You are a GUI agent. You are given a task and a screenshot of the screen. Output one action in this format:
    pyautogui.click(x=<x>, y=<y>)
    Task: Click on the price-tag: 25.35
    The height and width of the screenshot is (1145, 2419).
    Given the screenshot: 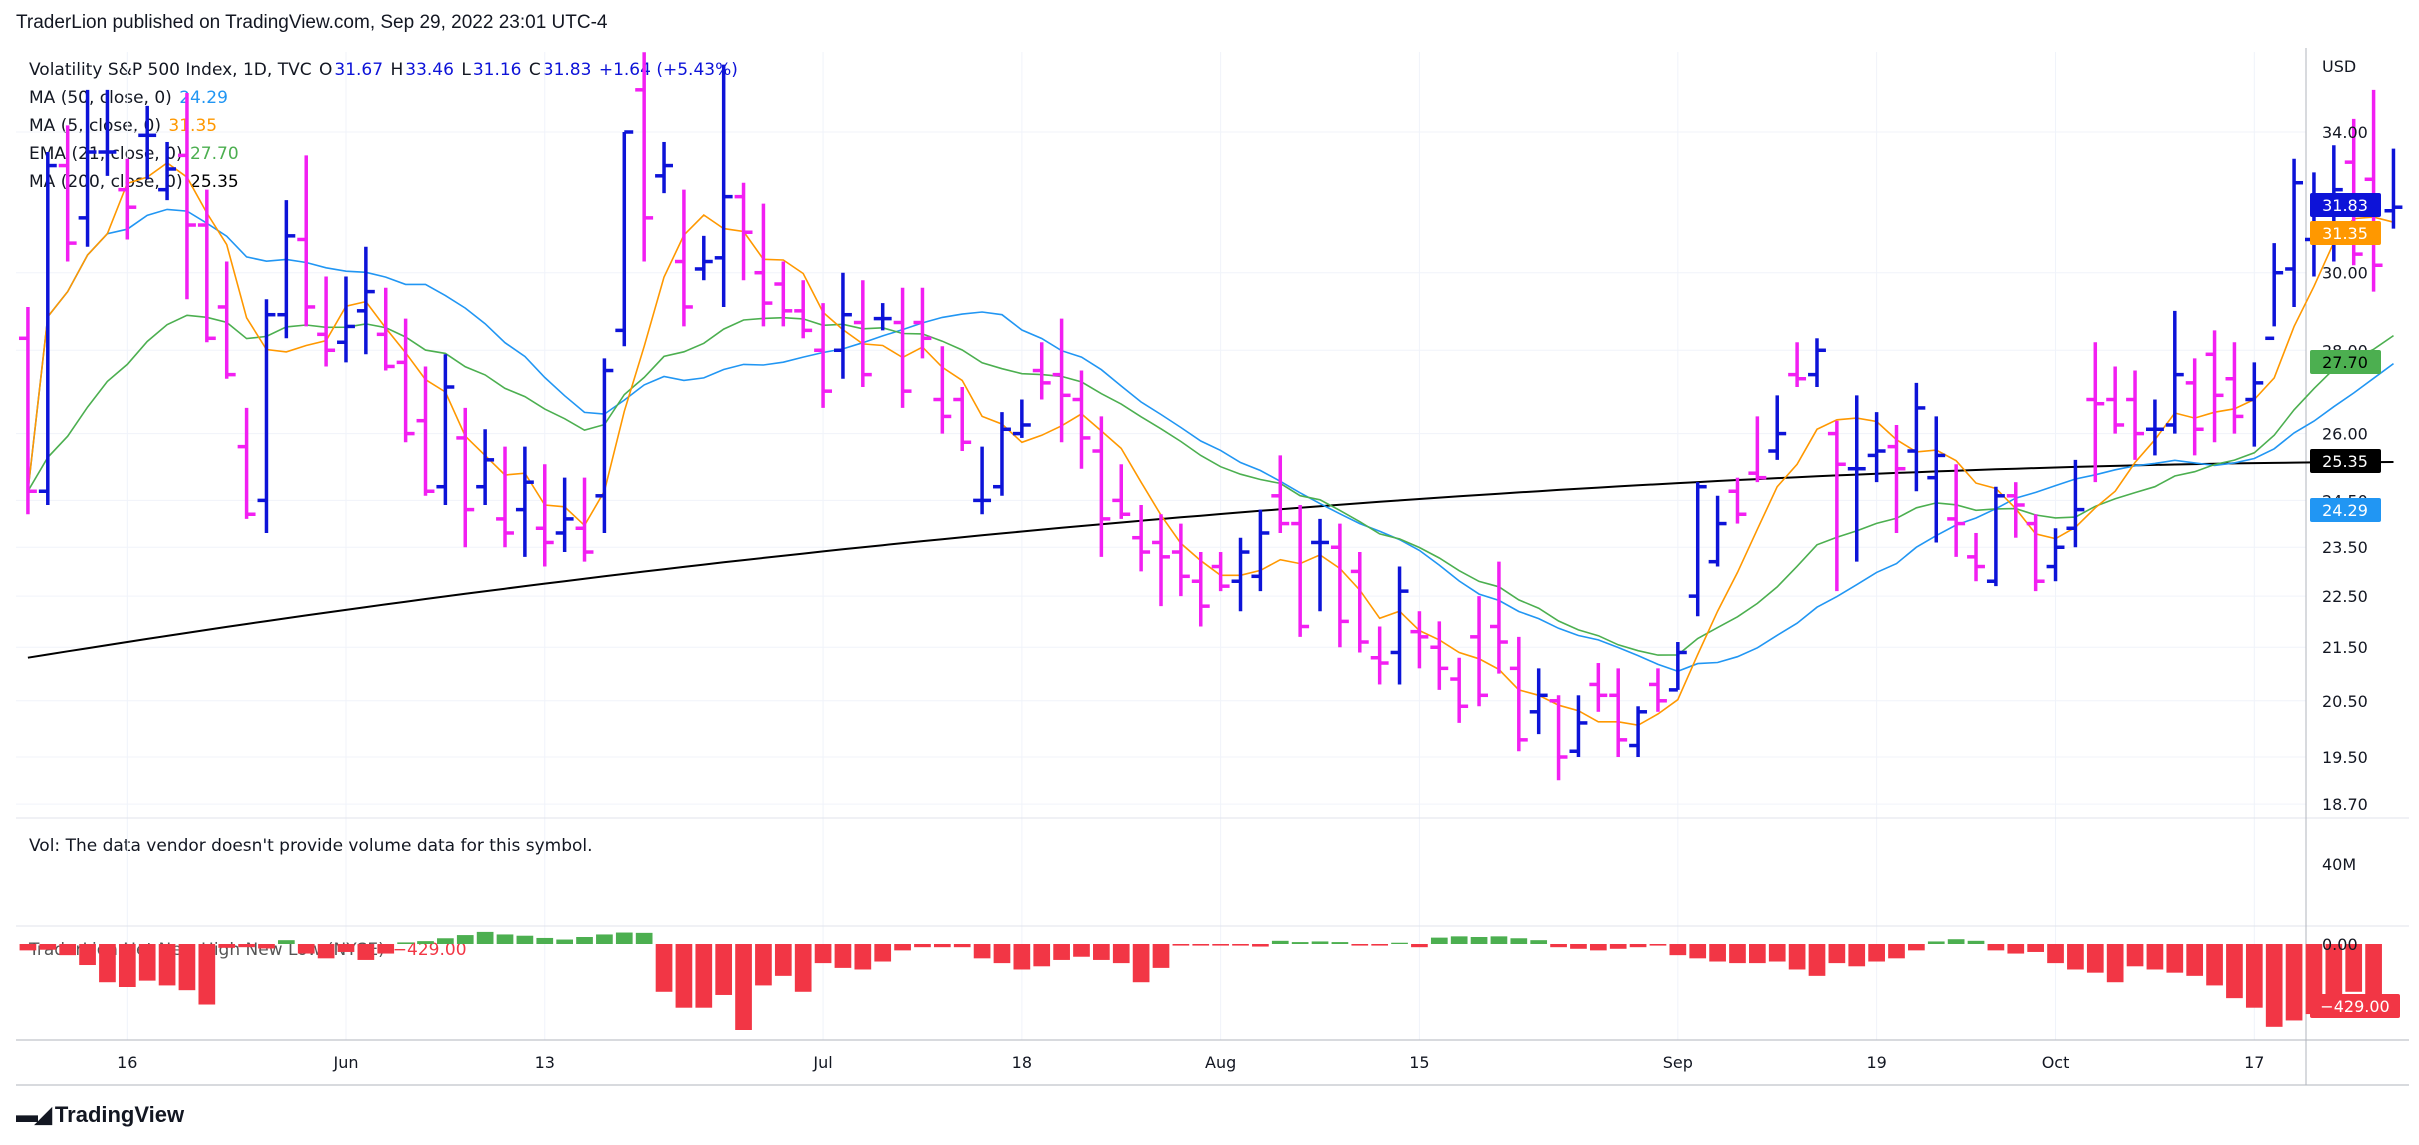 What is the action you would take?
    pyautogui.click(x=2345, y=461)
    